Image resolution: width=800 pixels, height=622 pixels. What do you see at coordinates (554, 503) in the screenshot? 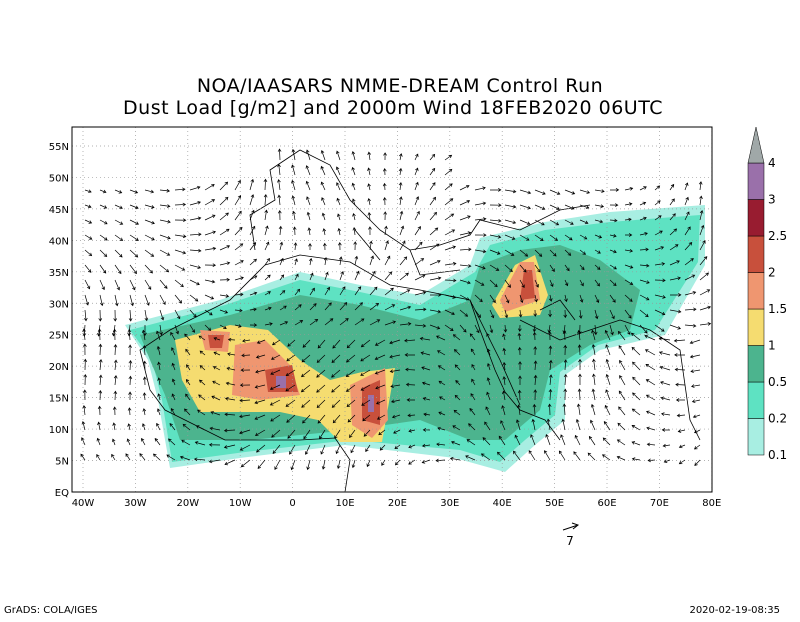
I see `lon-label: 50E` at bounding box center [554, 503].